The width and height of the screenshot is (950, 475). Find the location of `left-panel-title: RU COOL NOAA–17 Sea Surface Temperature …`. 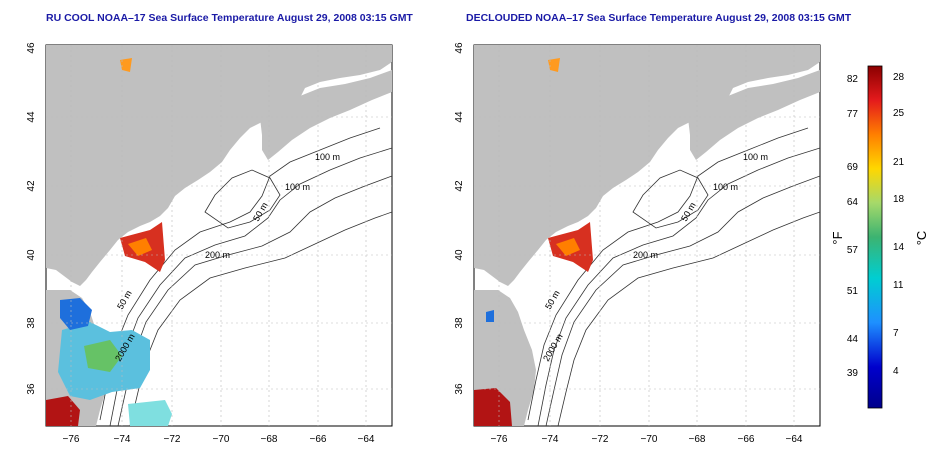

left-panel-title: RU COOL NOAA–17 Sea Surface Temperature … is located at coordinates (229, 18).